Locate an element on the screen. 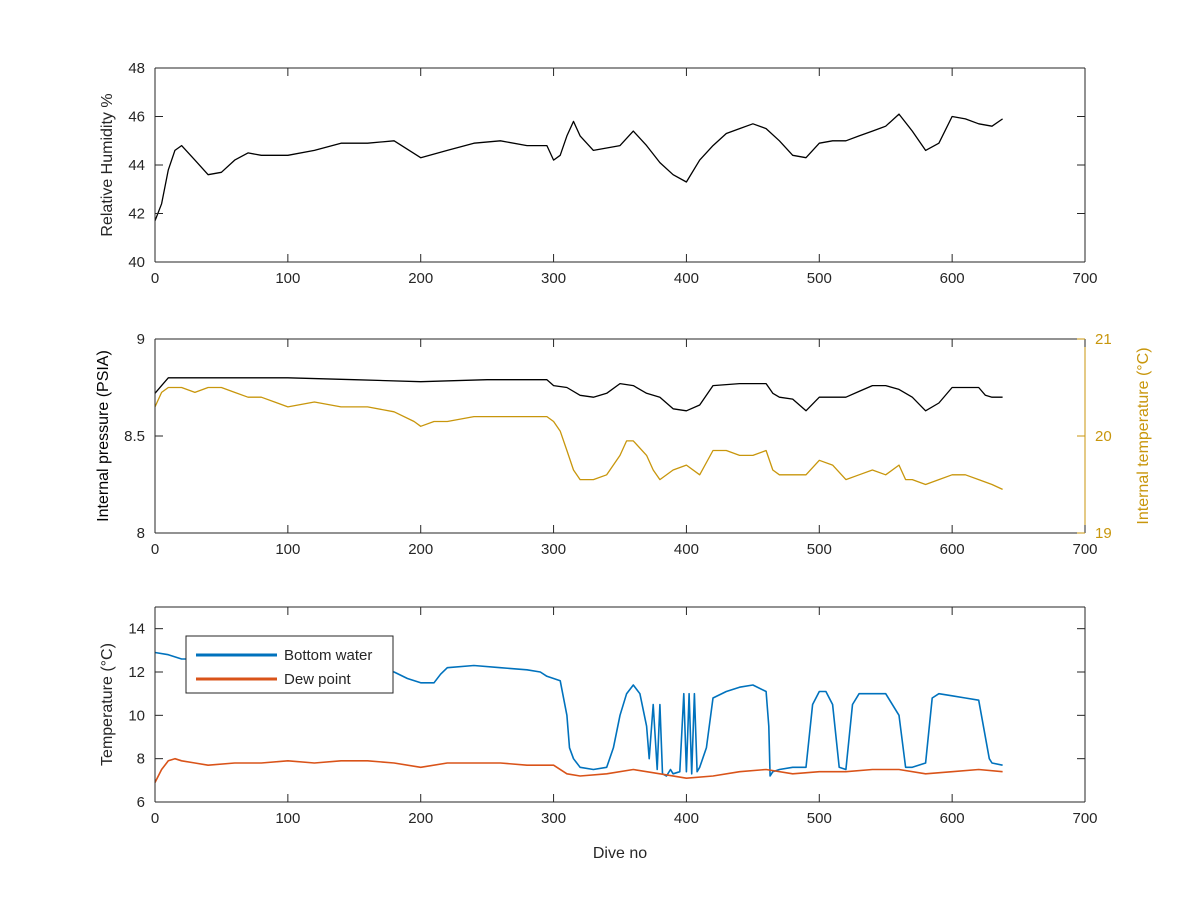  y2-tick-label: 19 is located at coordinates (1103, 533).